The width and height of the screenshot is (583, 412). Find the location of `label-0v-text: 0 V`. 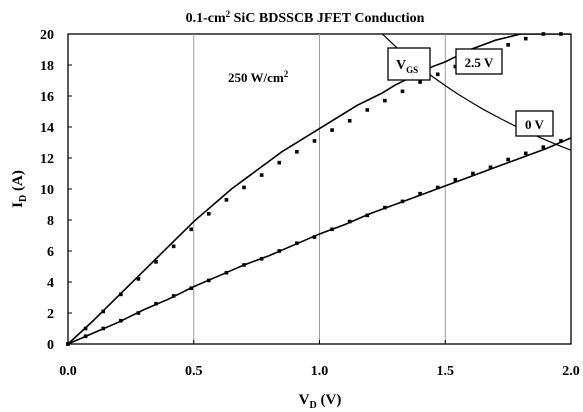

label-0v-text: 0 V is located at coordinates (535, 124).